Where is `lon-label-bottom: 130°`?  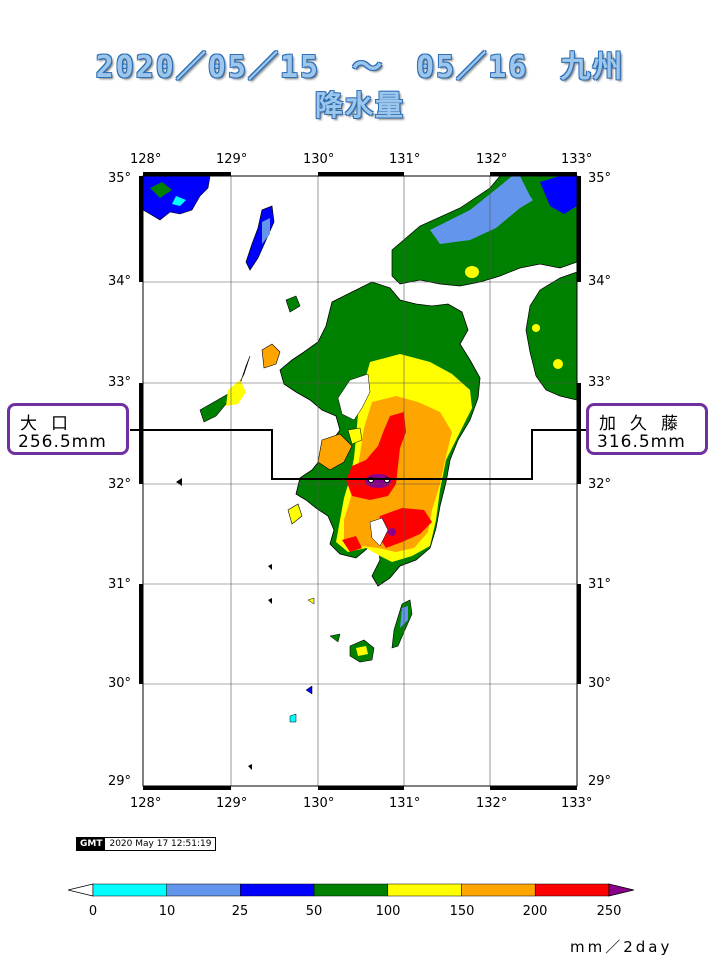 lon-label-bottom: 130° is located at coordinates (319, 803).